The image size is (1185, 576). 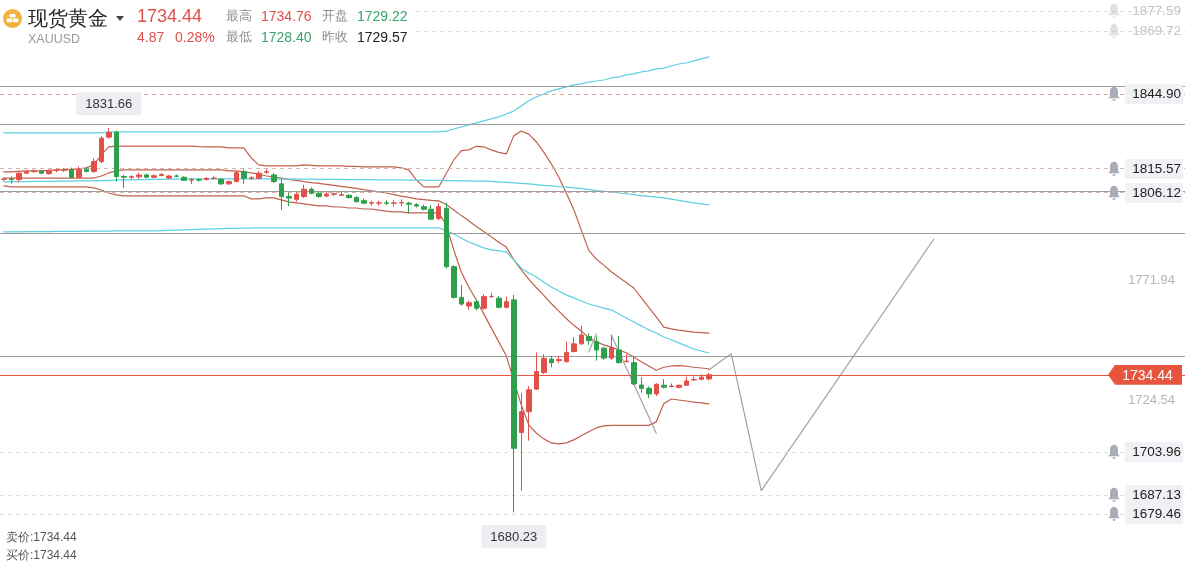 I want to click on annotation: 1729.22, so click(x=382, y=16).